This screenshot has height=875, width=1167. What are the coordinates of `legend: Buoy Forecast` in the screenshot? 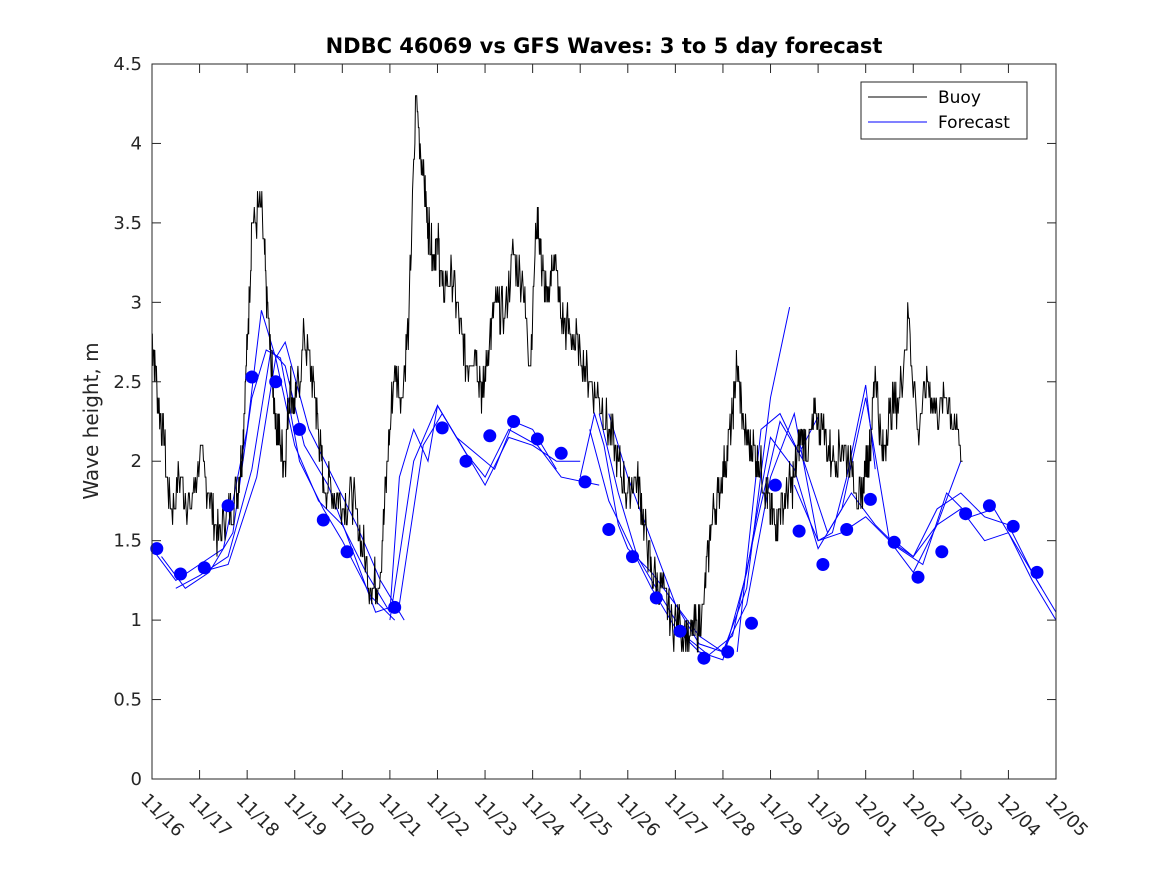 It's located at (944, 110).